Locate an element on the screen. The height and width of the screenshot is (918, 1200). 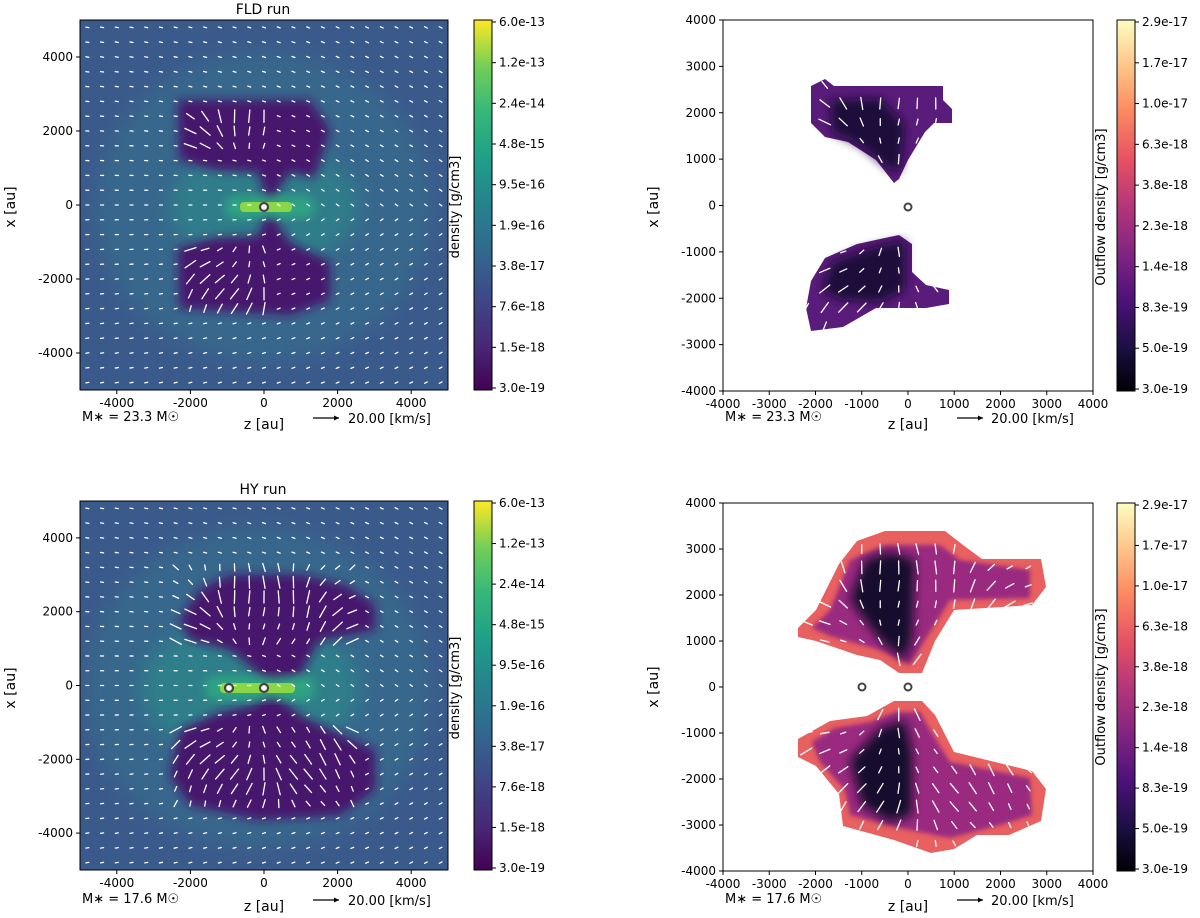
x-tick-label: 1000 is located at coordinates (954, 404).